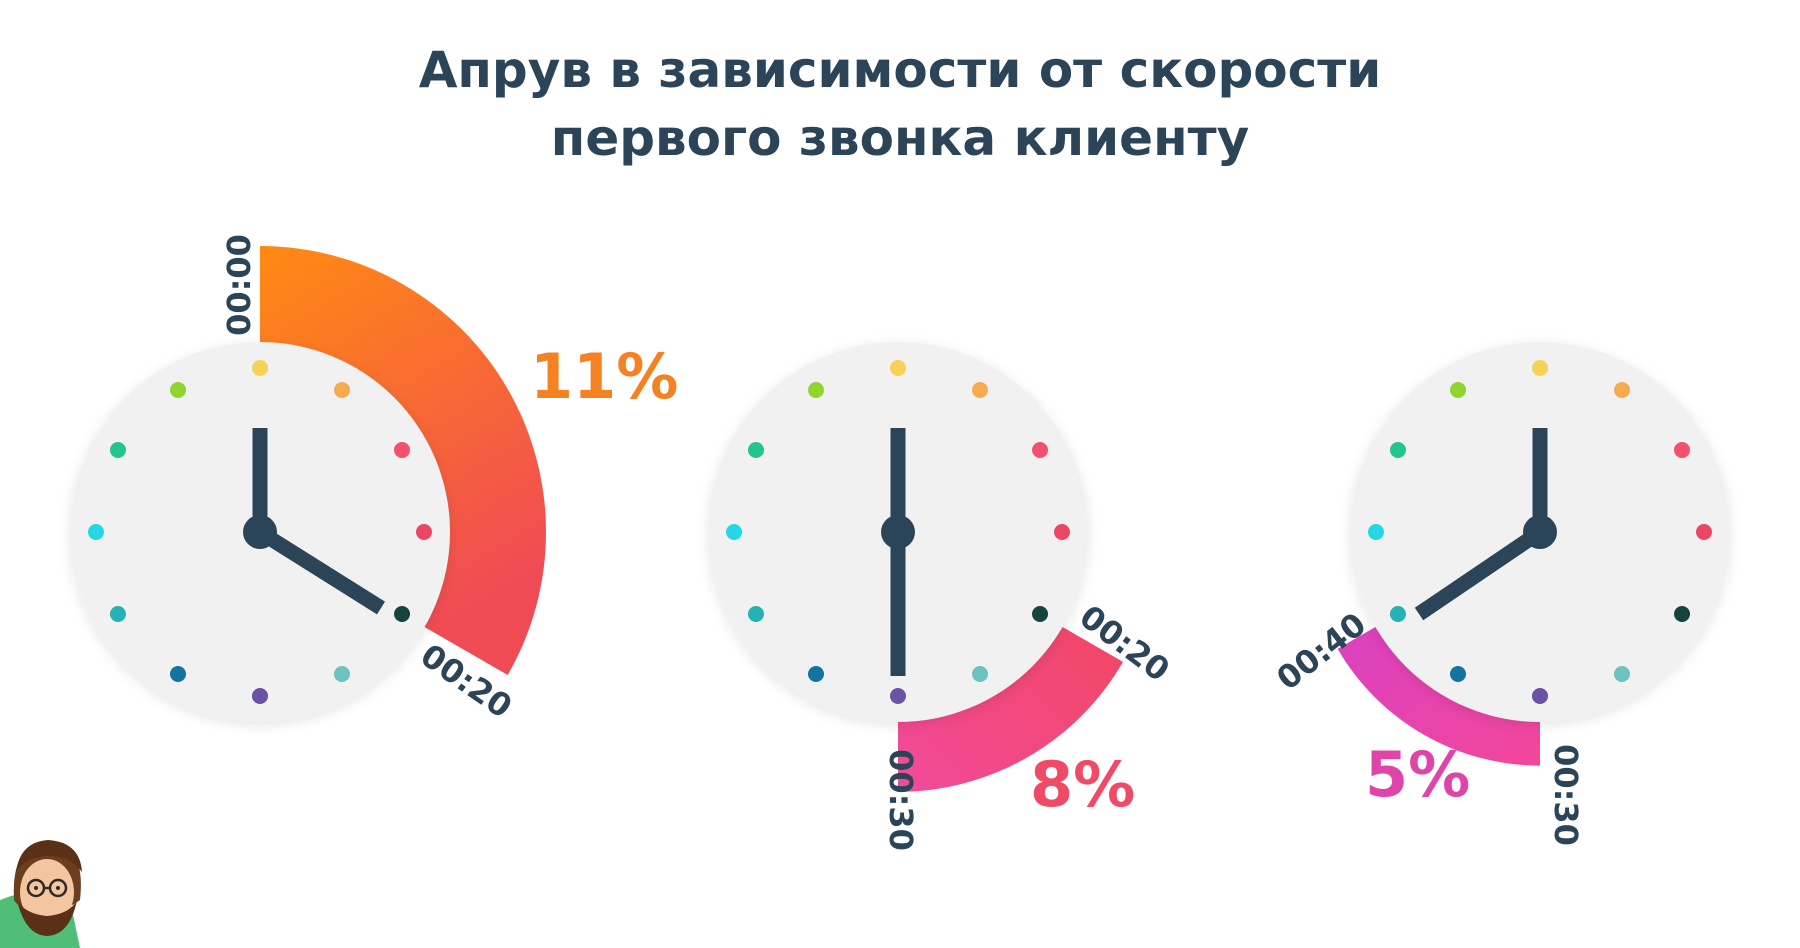 Image resolution: width=1800 pixels, height=948 pixels. I want to click on clock-2: 00:20 00:30 8%, so click(942, 596).